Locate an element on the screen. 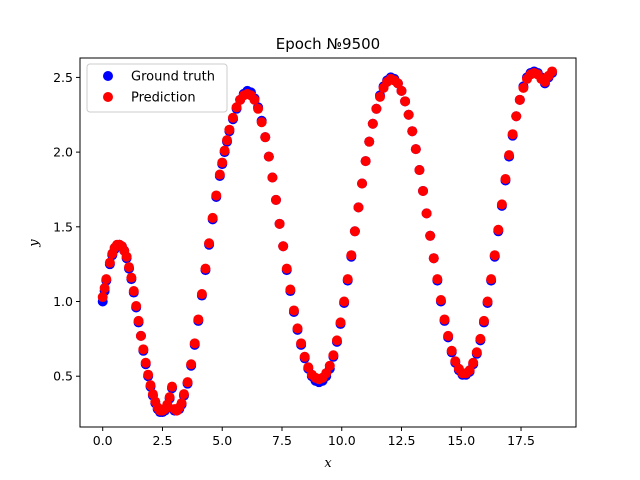  y-axis-label: y is located at coordinates (34, 243).